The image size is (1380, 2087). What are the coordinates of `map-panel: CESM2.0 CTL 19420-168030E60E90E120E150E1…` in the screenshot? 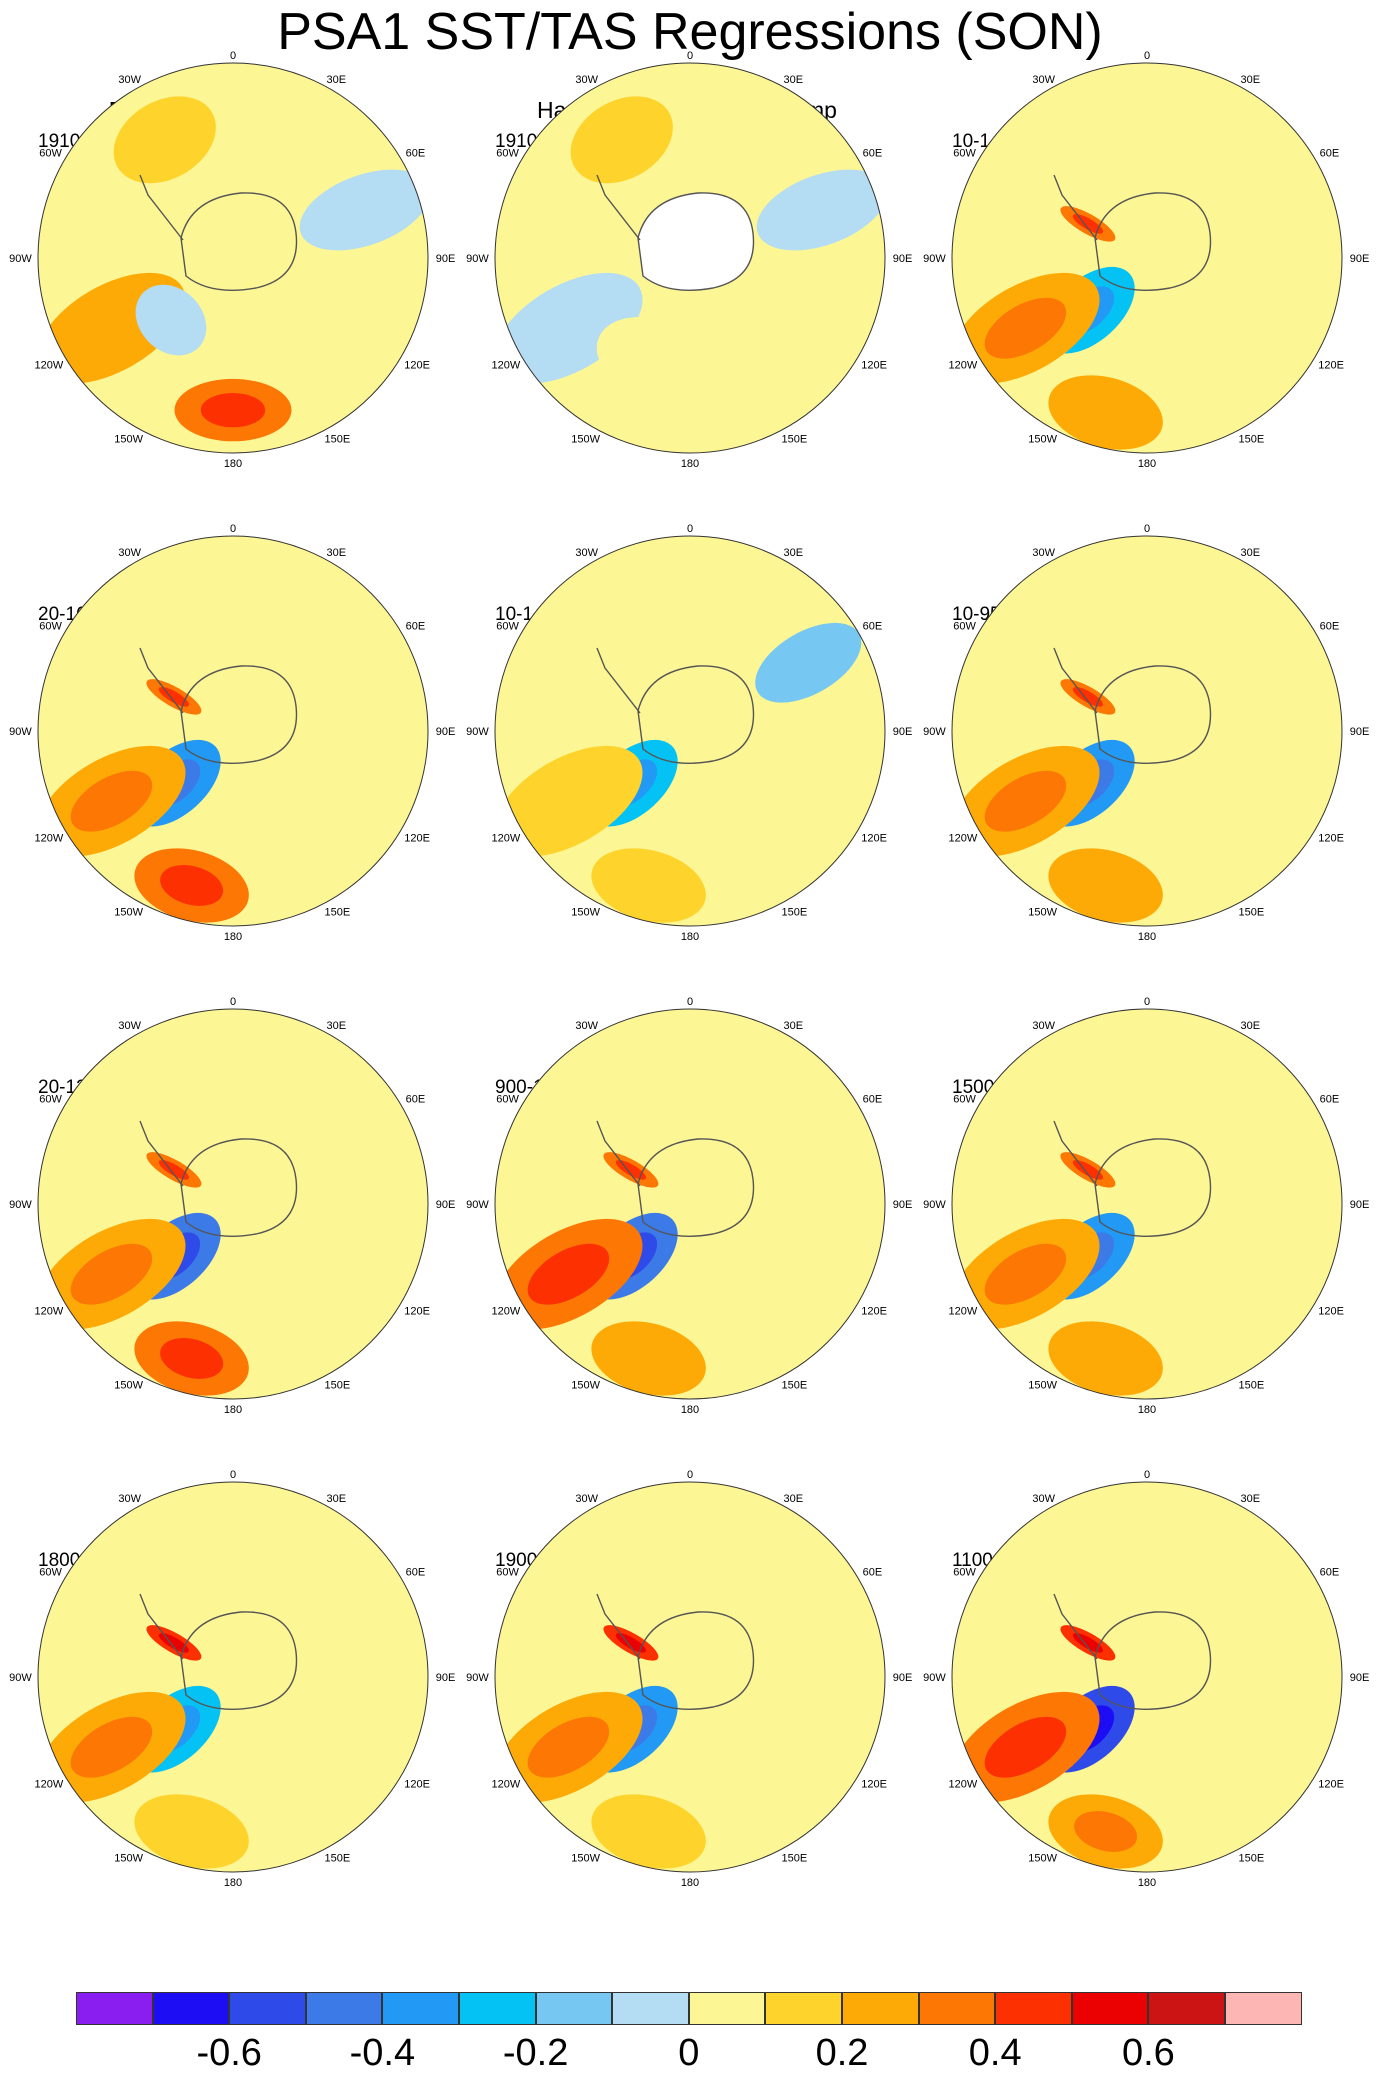 It's located at (230, 780).